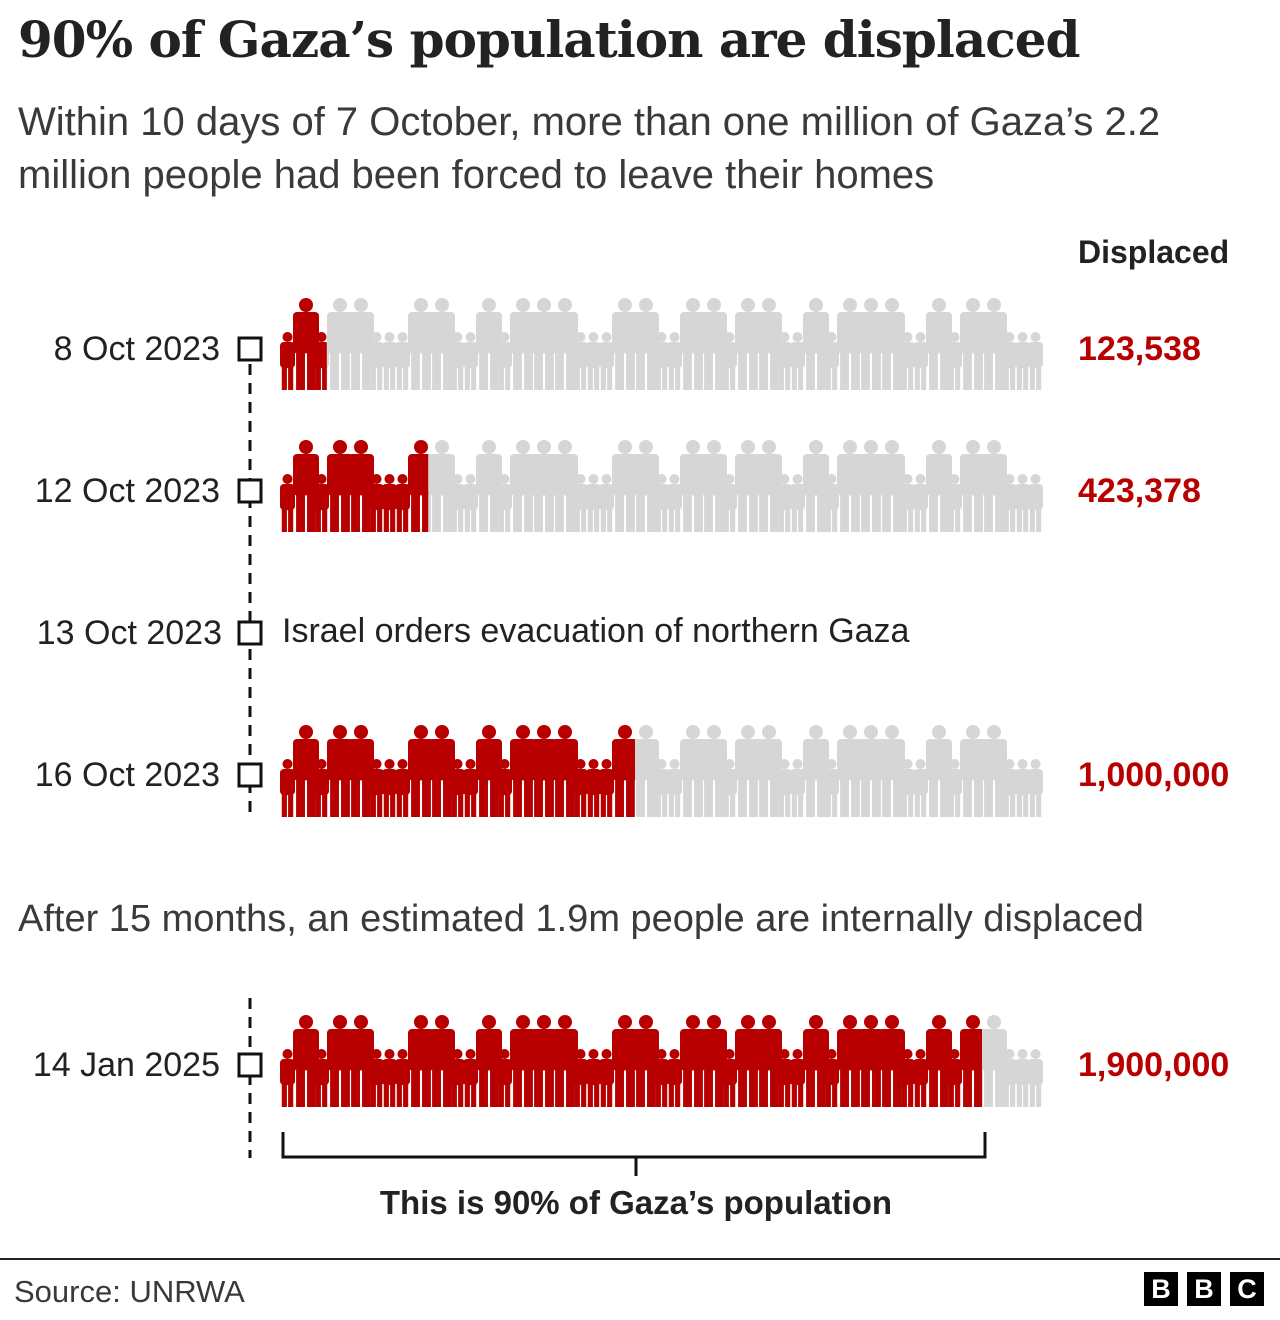  Describe the element at coordinates (1139, 491) in the screenshot. I see `value-label: 423,378` at that location.